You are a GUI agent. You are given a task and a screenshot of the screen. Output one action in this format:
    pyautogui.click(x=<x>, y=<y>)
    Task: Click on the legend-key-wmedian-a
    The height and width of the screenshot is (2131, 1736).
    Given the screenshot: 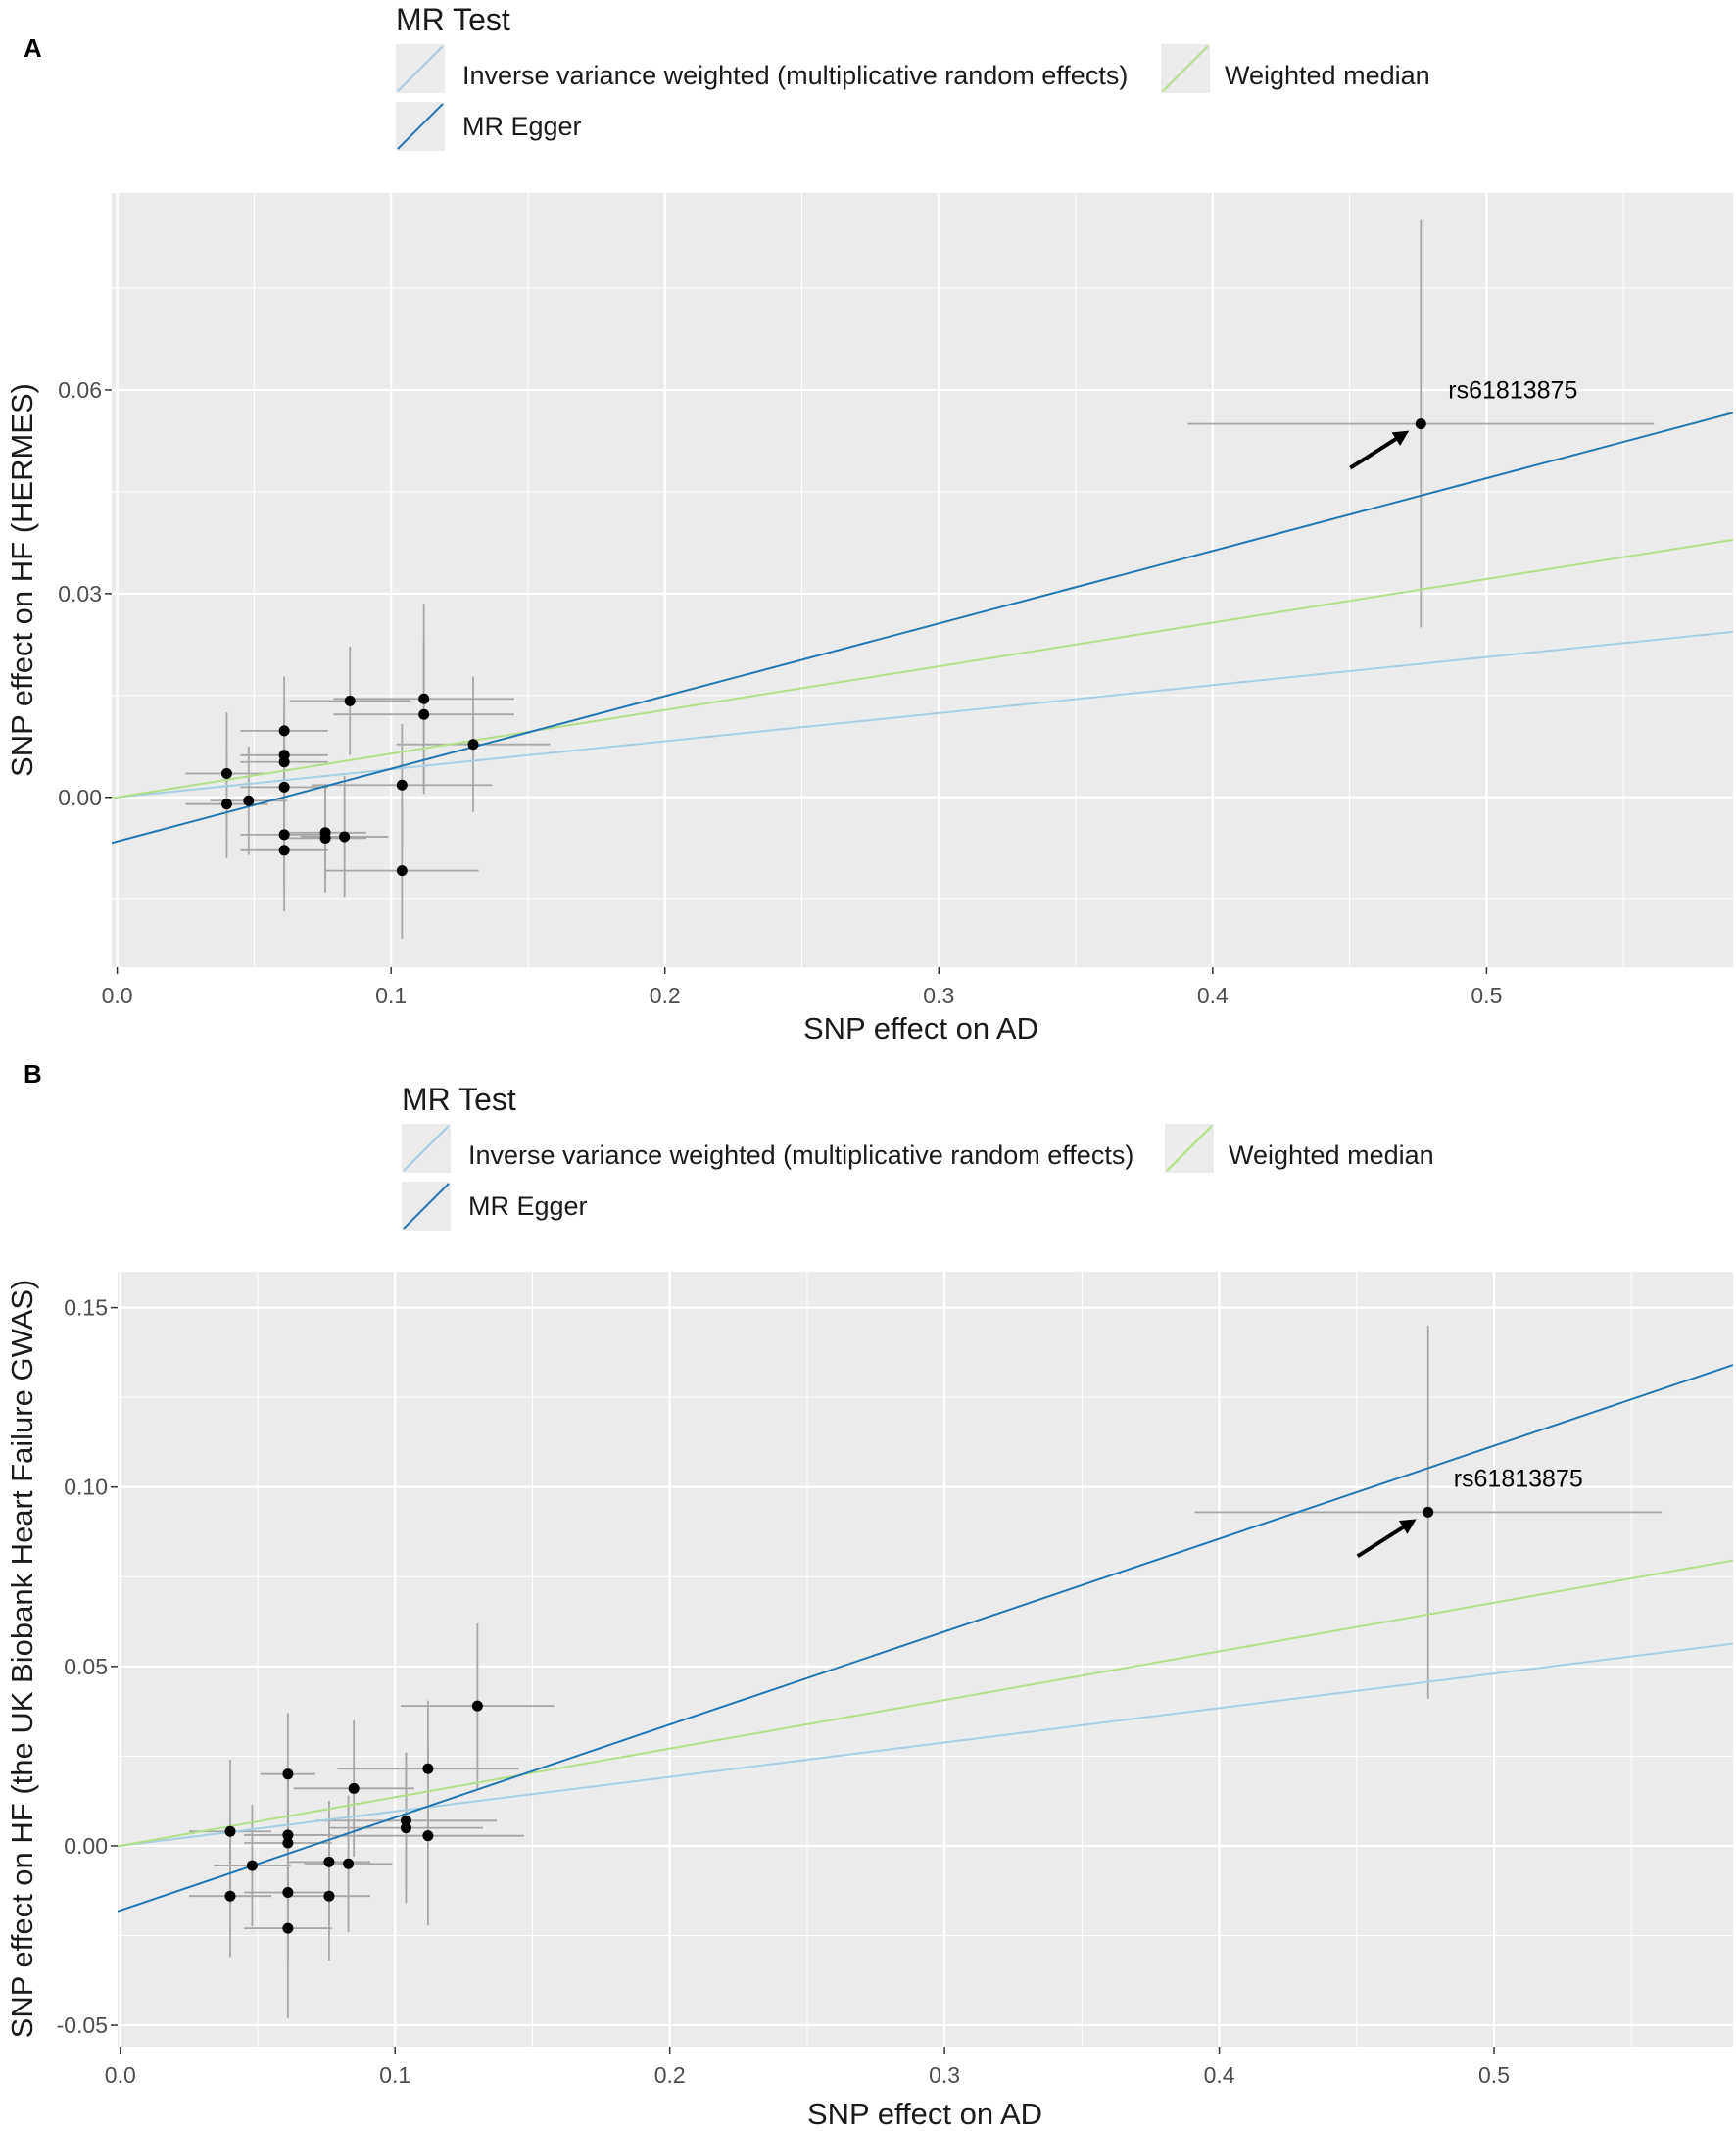 What is the action you would take?
    pyautogui.click(x=1185, y=68)
    